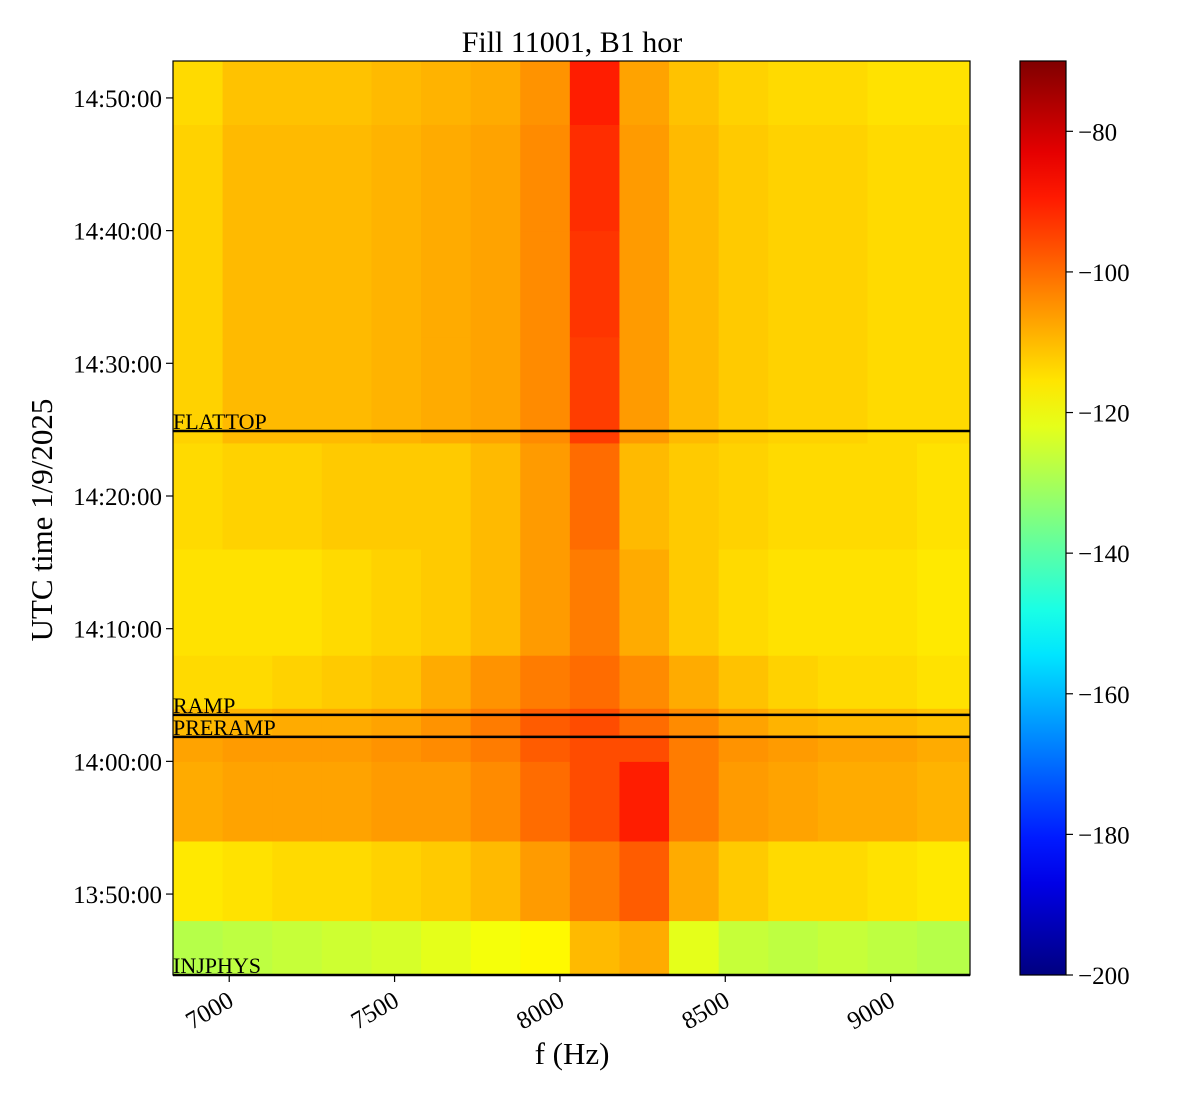  Describe the element at coordinates (1097, 132) in the screenshot. I see `colorbar-tick-label: −80` at that location.